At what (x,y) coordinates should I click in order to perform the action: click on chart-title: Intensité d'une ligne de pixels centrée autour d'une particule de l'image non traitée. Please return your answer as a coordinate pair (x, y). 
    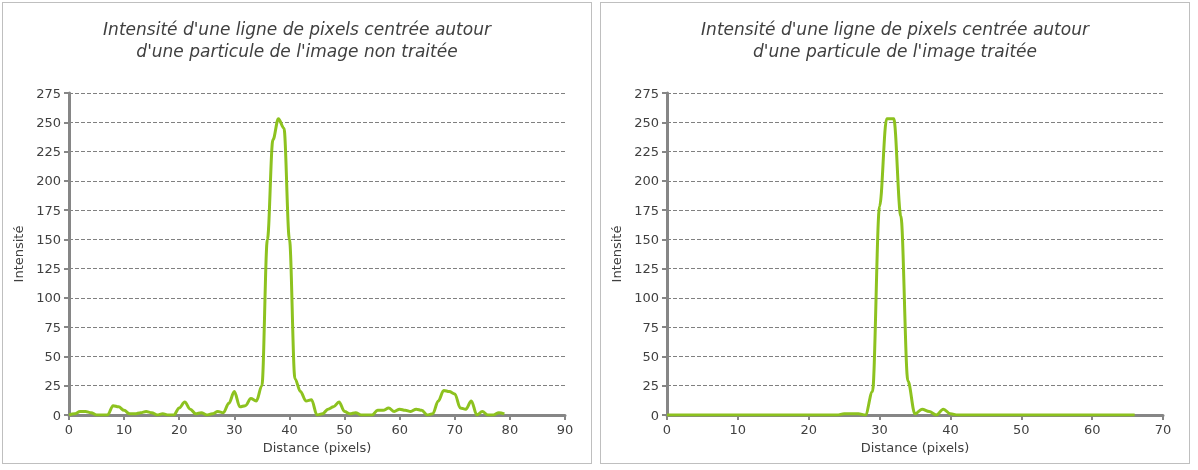
    Looking at the image, I should click on (297, 40).